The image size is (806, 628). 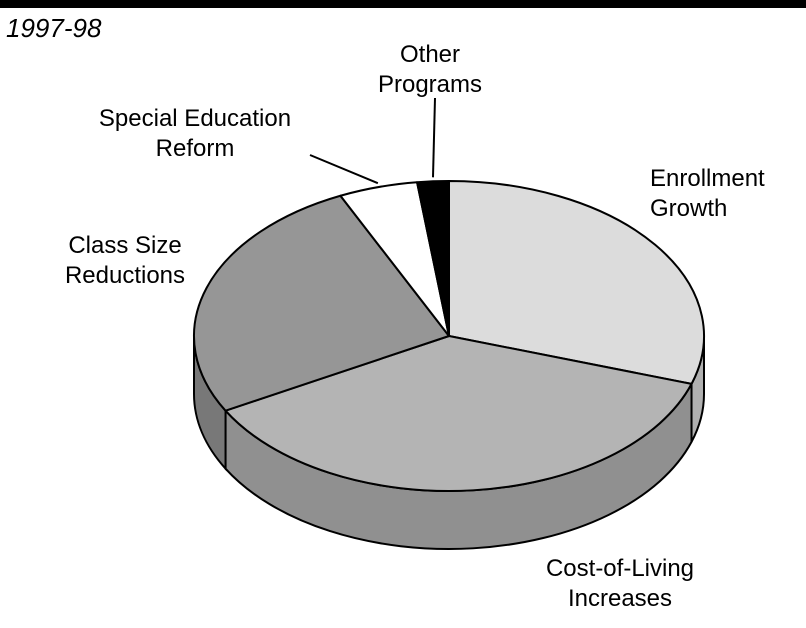 I want to click on label-enrollment-growth: Enrollment Growth, so click(x=707, y=193).